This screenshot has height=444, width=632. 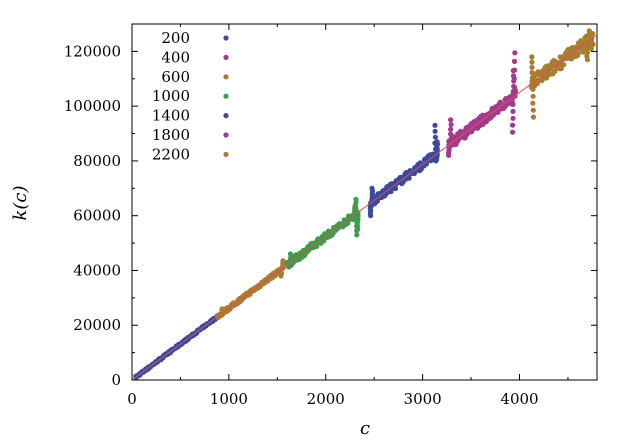 What do you see at coordinates (171, 116) in the screenshot?
I see `legend-label: 1400` at bounding box center [171, 116].